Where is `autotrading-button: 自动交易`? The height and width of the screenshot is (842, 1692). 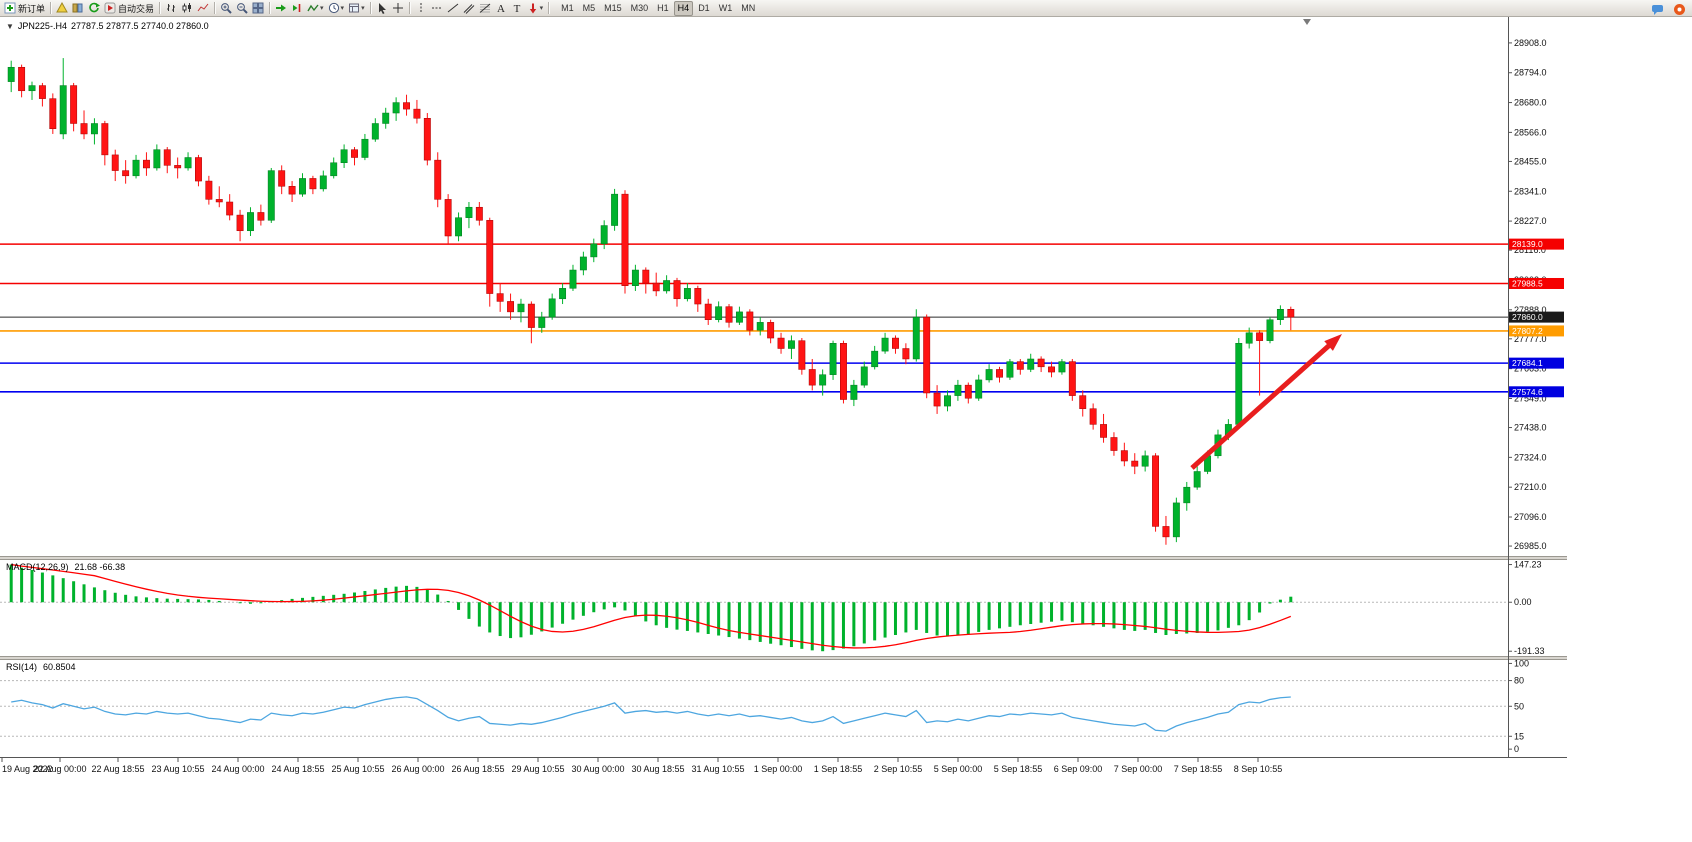
autotrading-button: 自动交易 is located at coordinates (129, 8).